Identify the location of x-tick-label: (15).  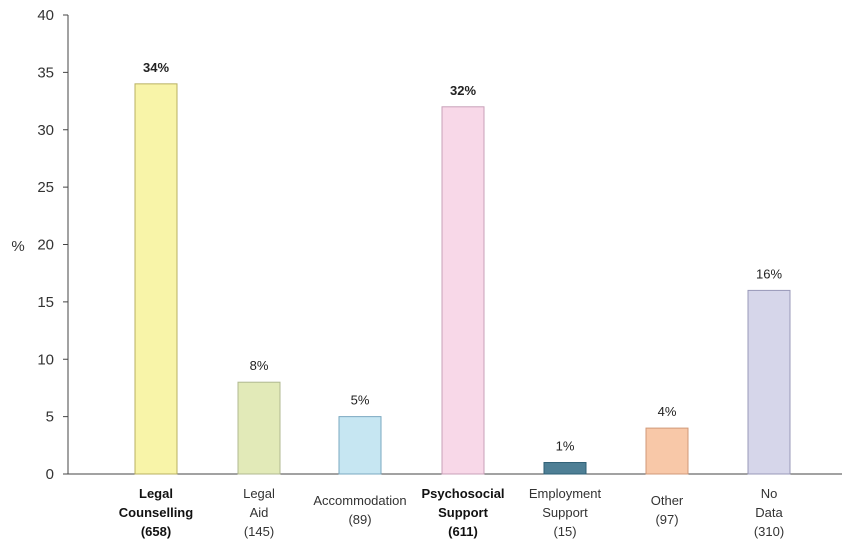
(564, 531).